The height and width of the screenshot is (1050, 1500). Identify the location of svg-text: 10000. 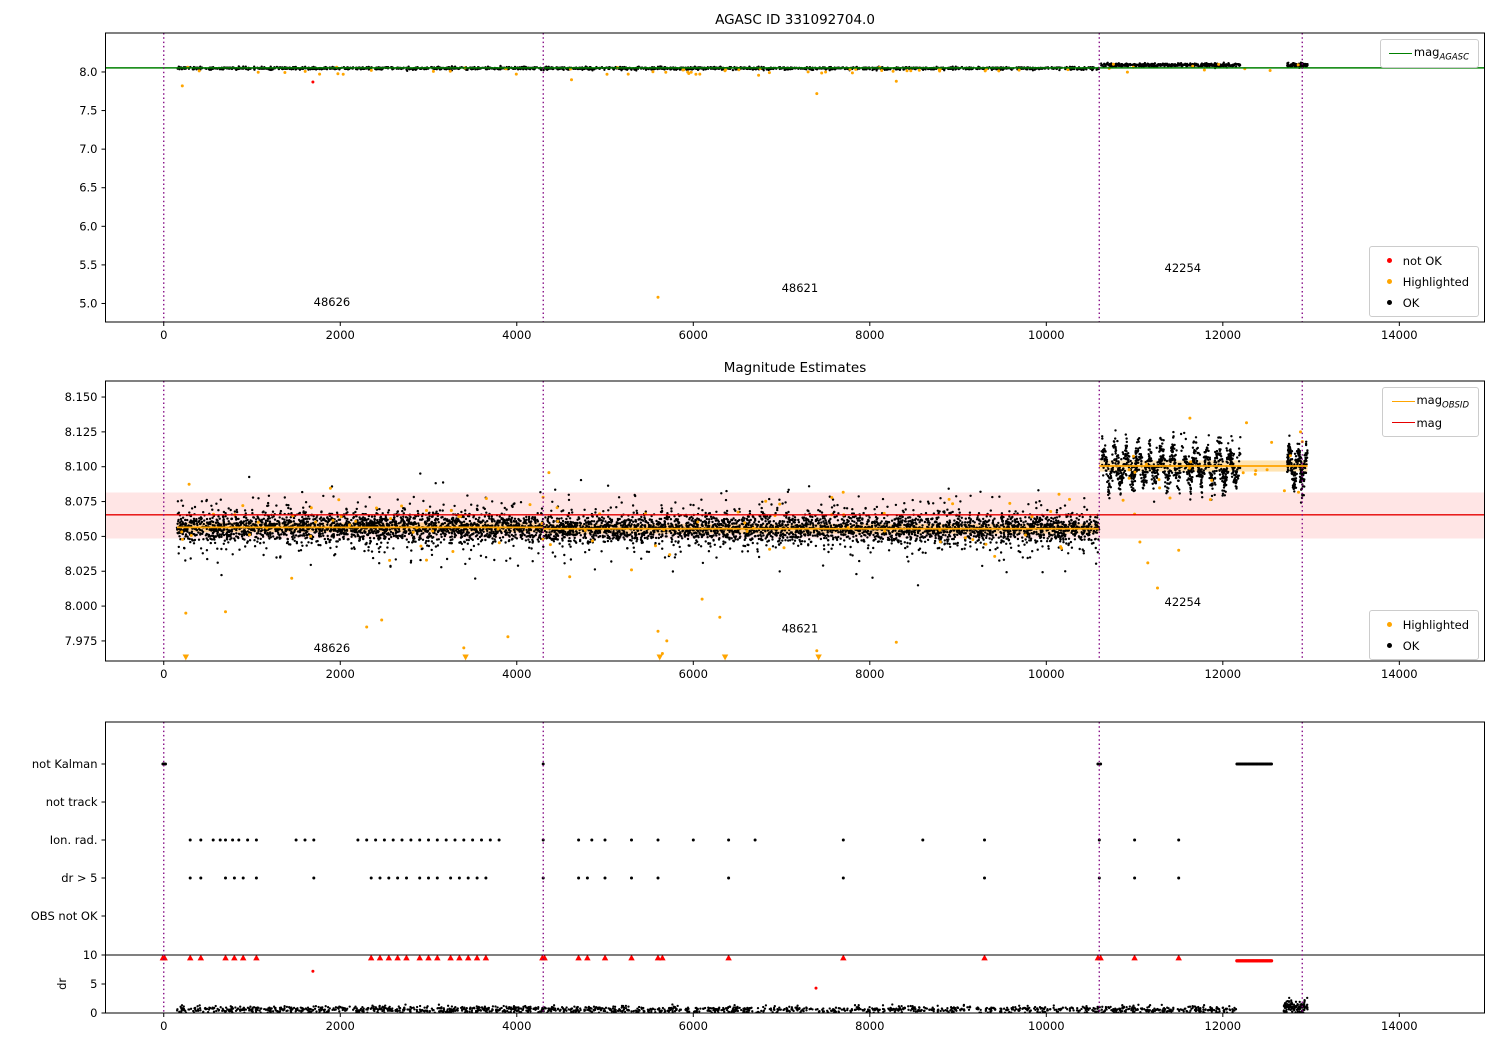
(1046, 335).